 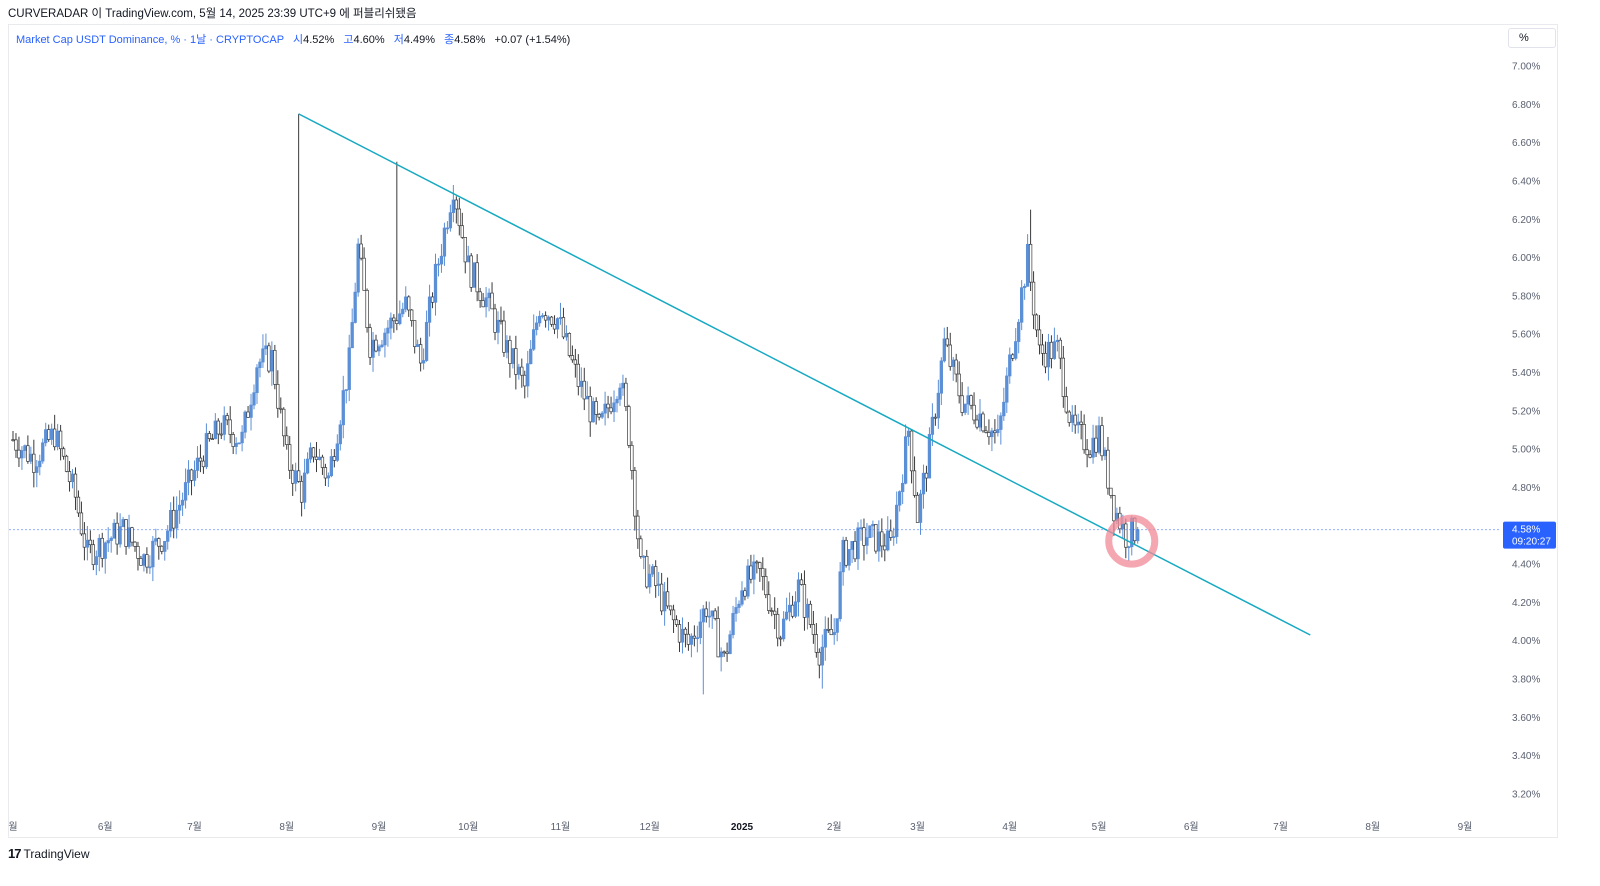 What do you see at coordinates (1526, 565) in the screenshot?
I see `y-tick-label: 4.40%` at bounding box center [1526, 565].